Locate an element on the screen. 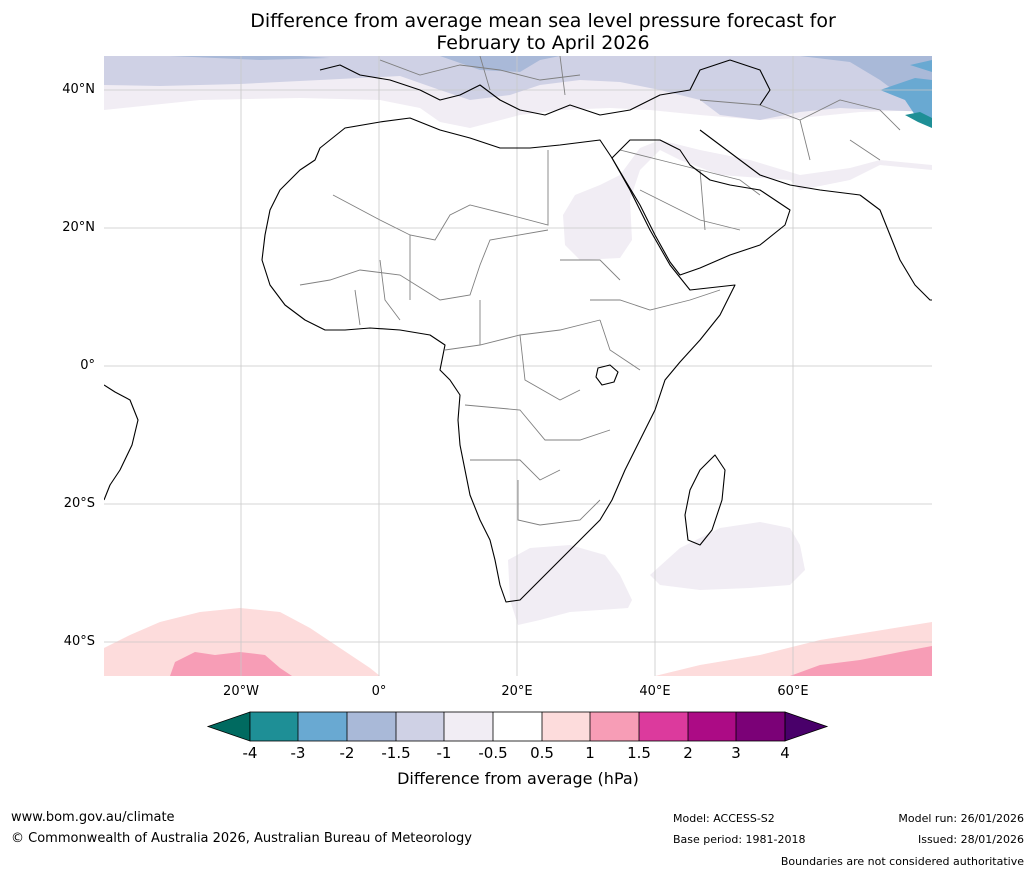  footer-model-run: Model run: 26/01/2026 is located at coordinates (961, 818).